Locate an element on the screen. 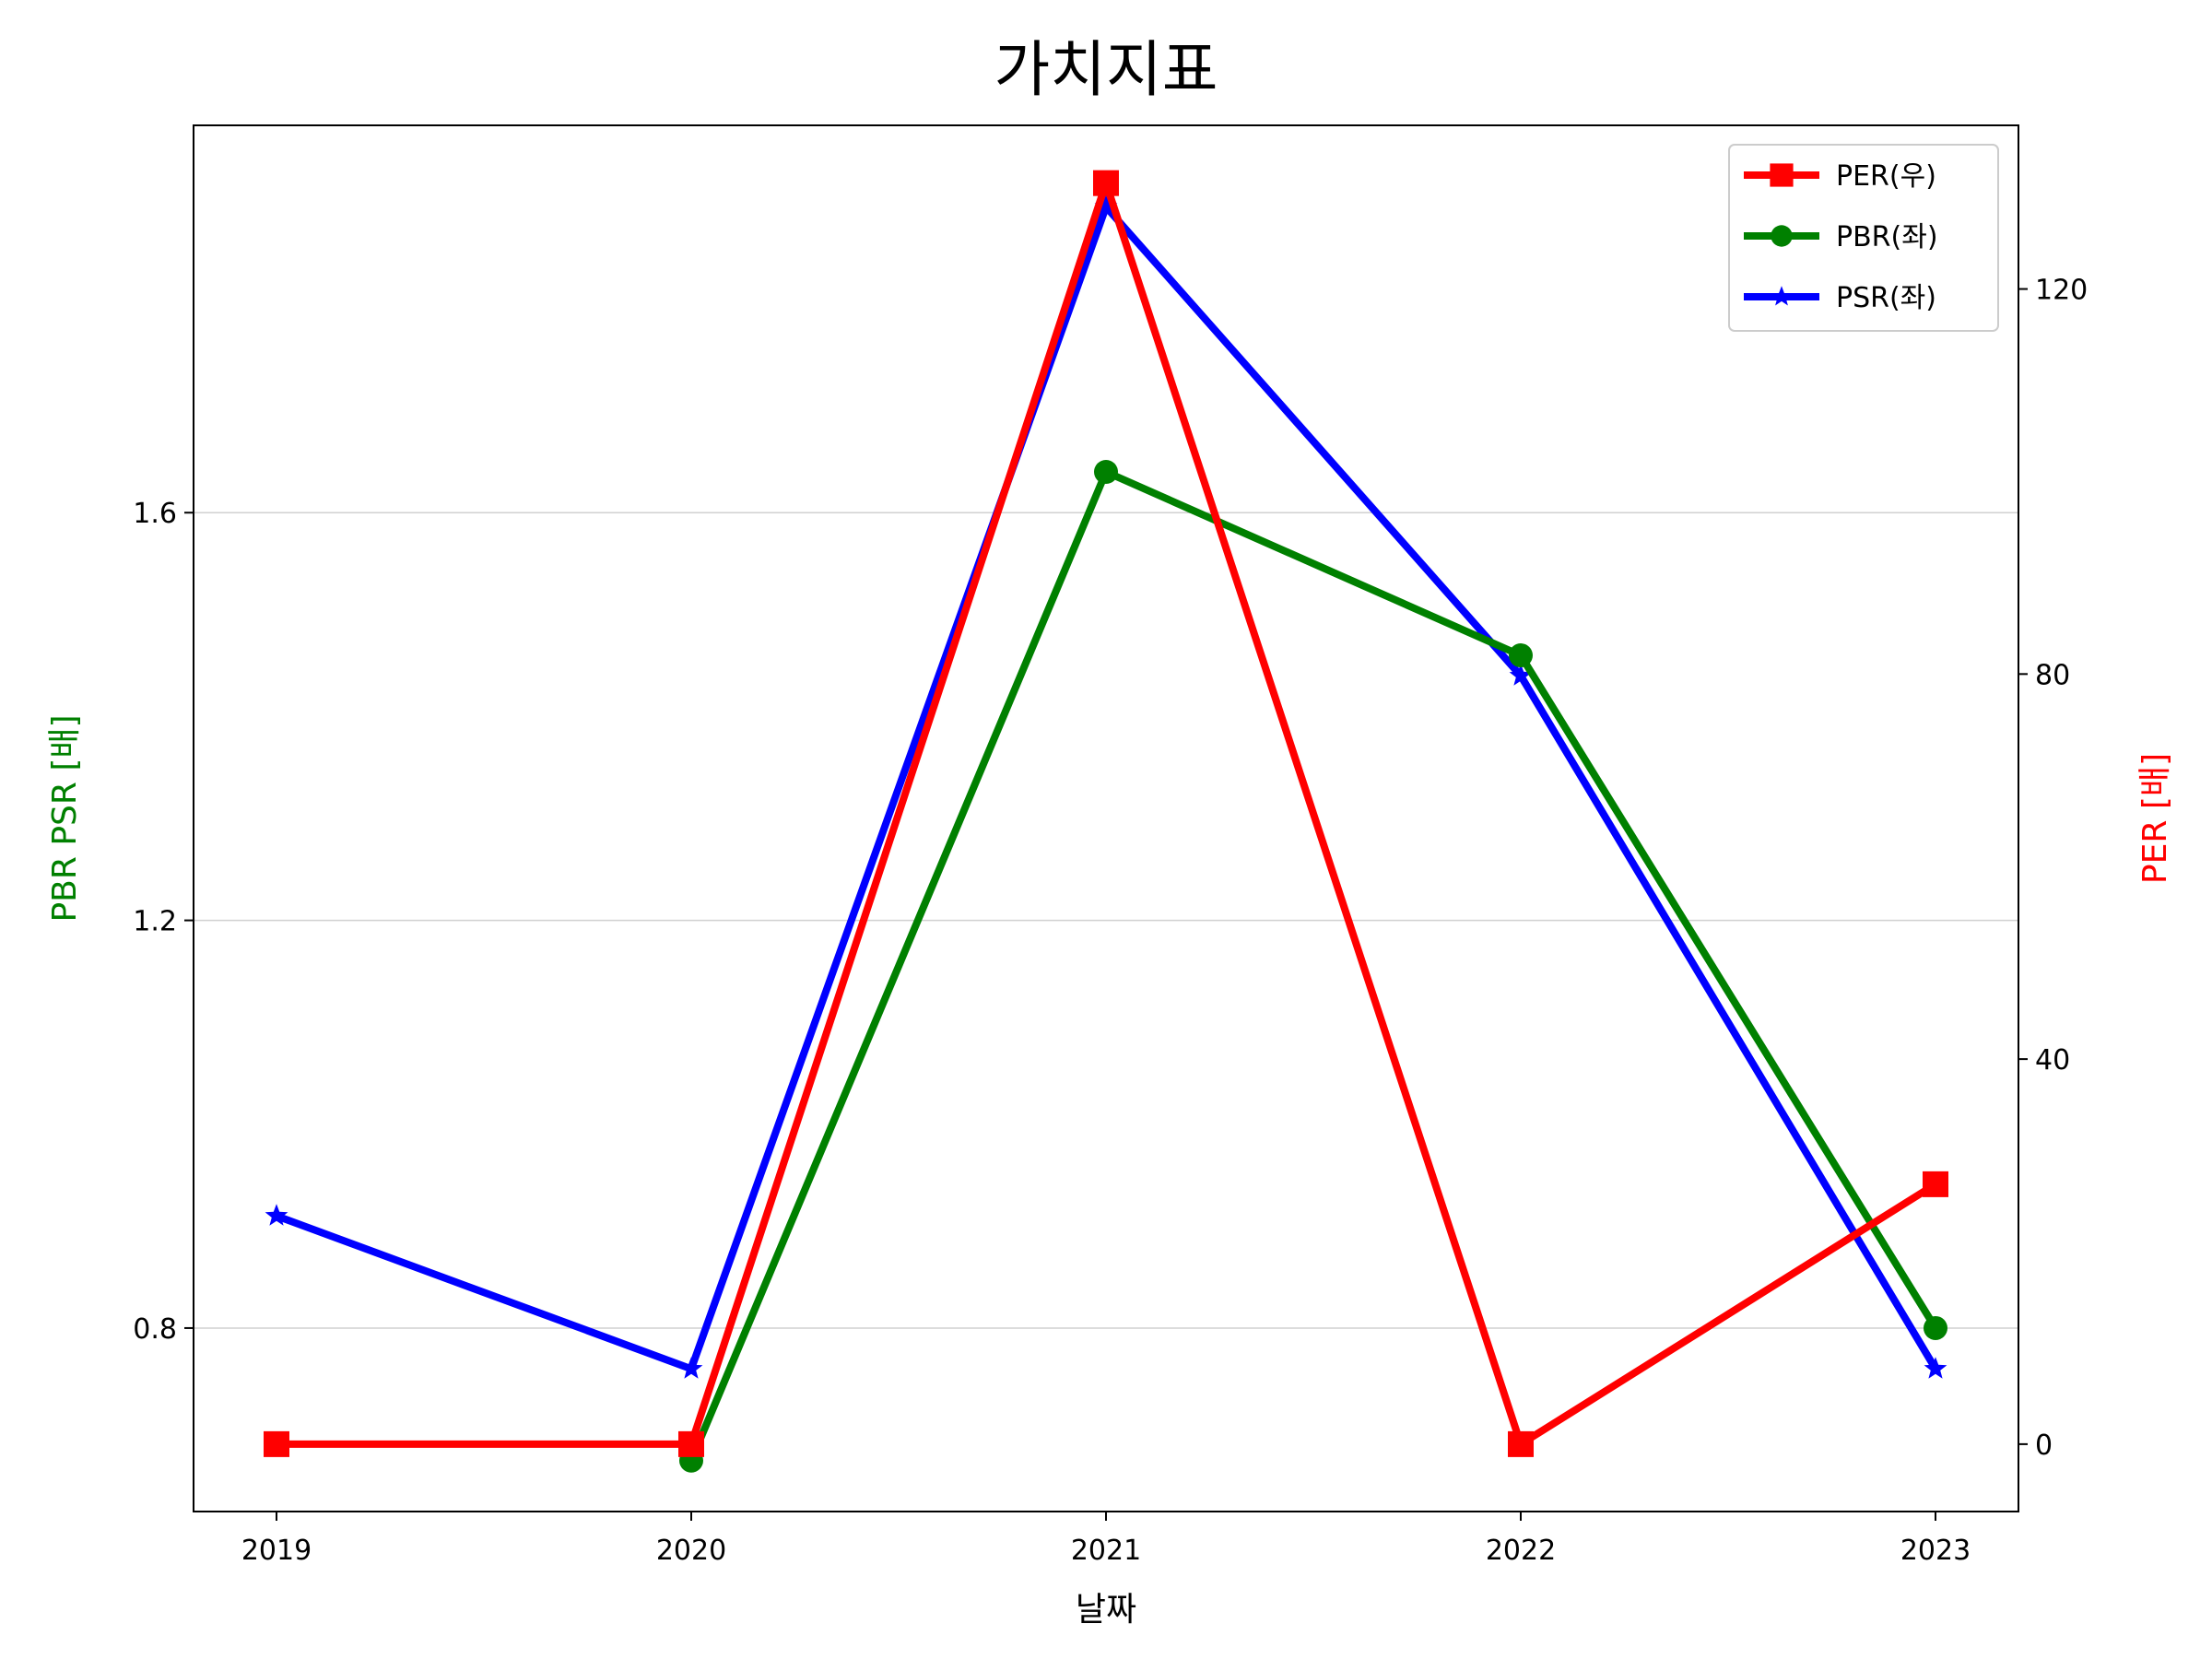 This screenshot has height=1659, width=2212. data-point-pbr-2023 is located at coordinates (1935, 1327).